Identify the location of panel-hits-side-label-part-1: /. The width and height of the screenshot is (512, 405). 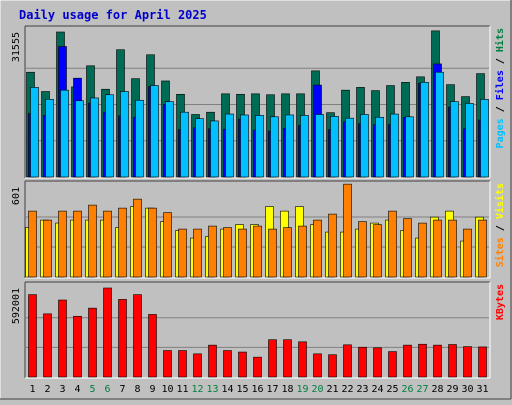
(500, 109).